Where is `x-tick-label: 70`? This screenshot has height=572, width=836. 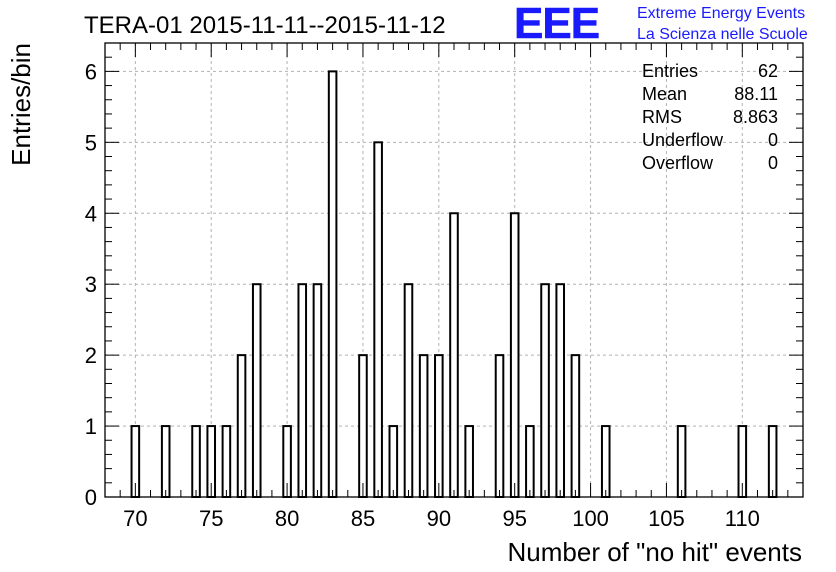 x-tick-label: 70 is located at coordinates (135, 518).